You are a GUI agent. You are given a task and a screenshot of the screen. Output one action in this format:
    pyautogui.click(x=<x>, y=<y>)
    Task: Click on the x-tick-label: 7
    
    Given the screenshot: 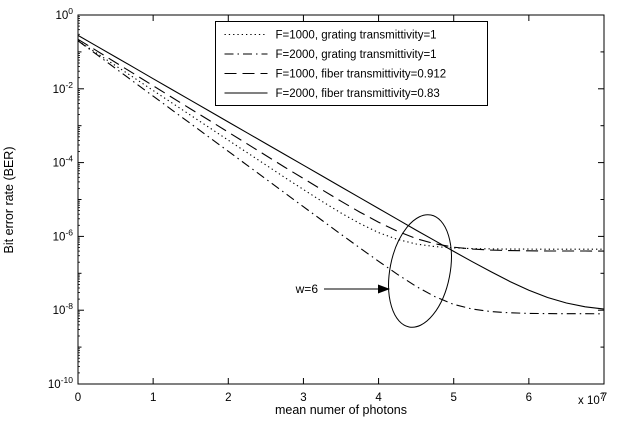 What is the action you would take?
    pyautogui.click(x=604, y=398)
    